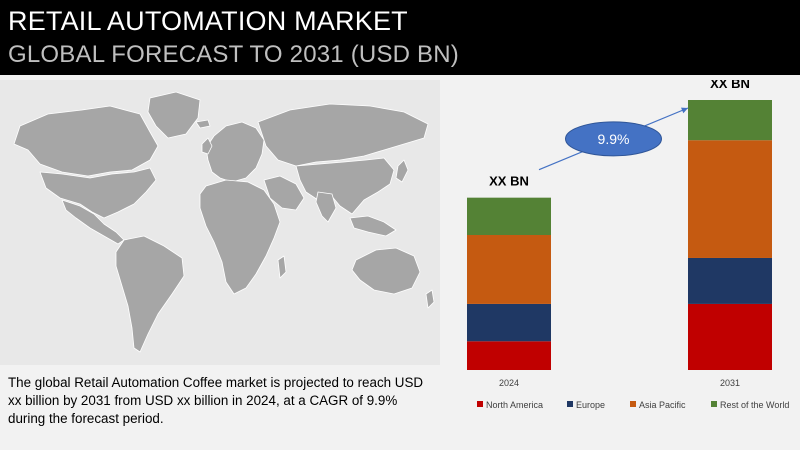 Image resolution: width=800 pixels, height=450 pixels. Describe the element at coordinates (207, 146) in the screenshot. I see `map-region-uk` at that location.